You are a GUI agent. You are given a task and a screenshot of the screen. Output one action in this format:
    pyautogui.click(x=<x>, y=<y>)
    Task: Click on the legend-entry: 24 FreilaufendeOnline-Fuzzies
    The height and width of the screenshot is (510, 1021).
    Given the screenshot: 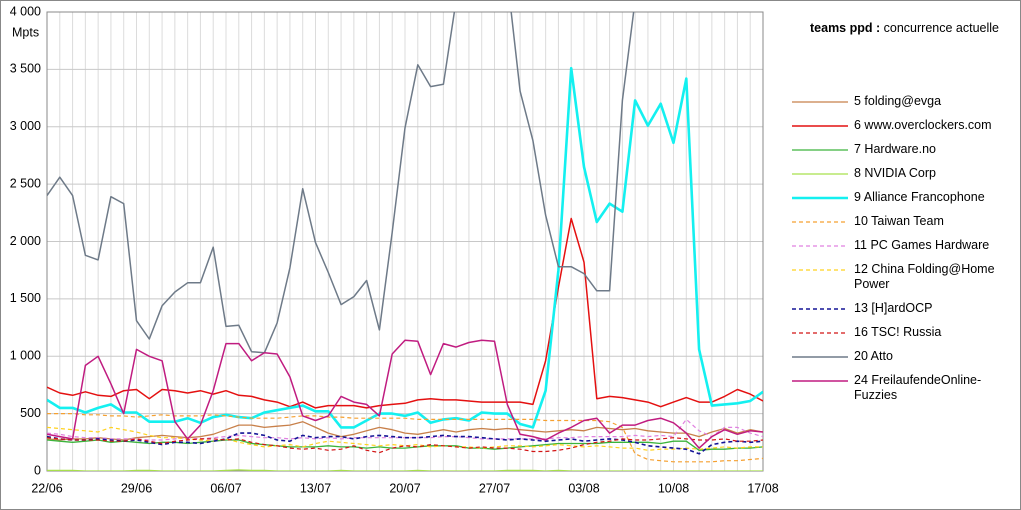 What is the action you would take?
    pyautogui.click(x=902, y=388)
    